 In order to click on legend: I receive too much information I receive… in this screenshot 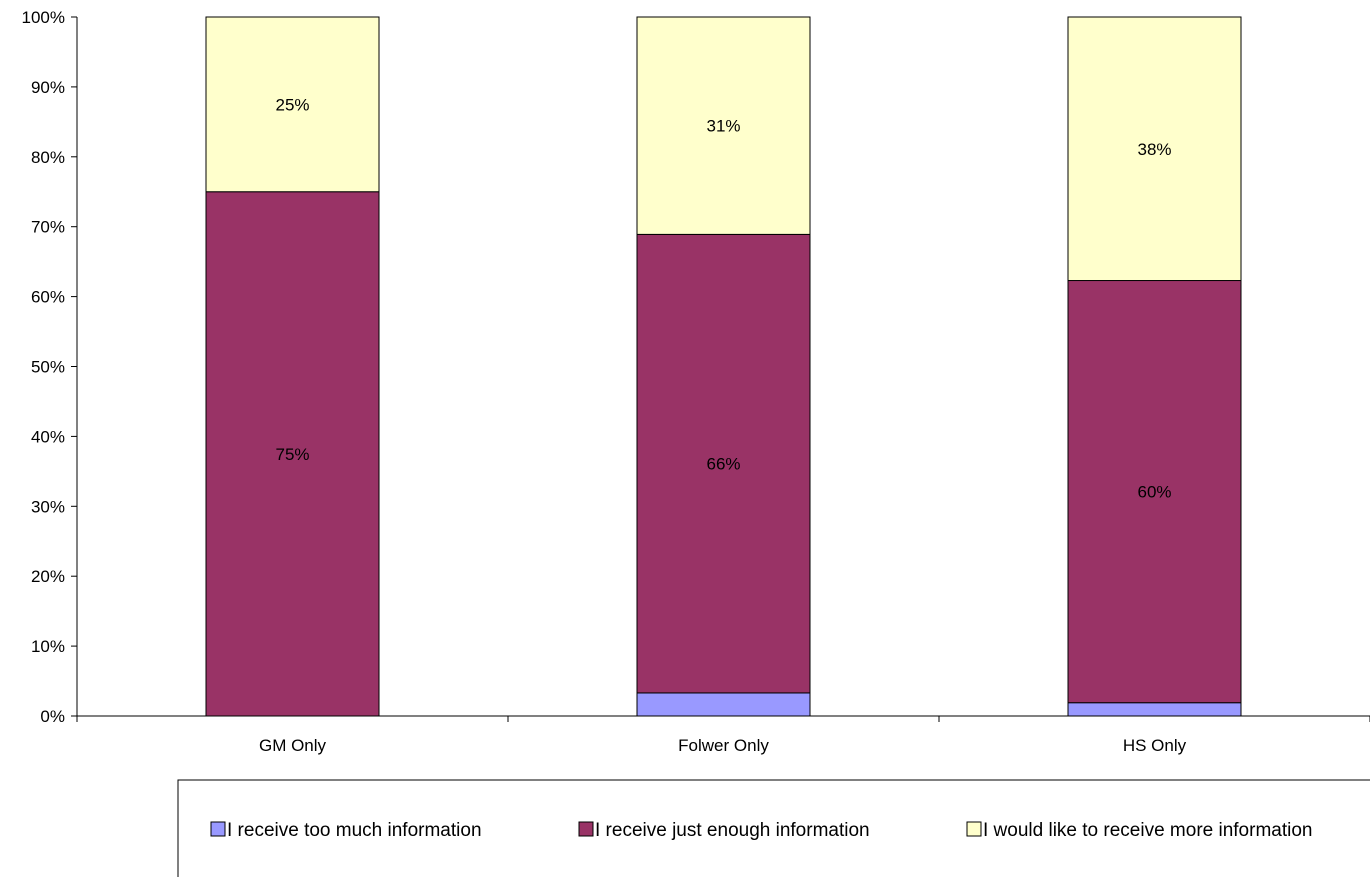, I will do `click(773, 828)`.